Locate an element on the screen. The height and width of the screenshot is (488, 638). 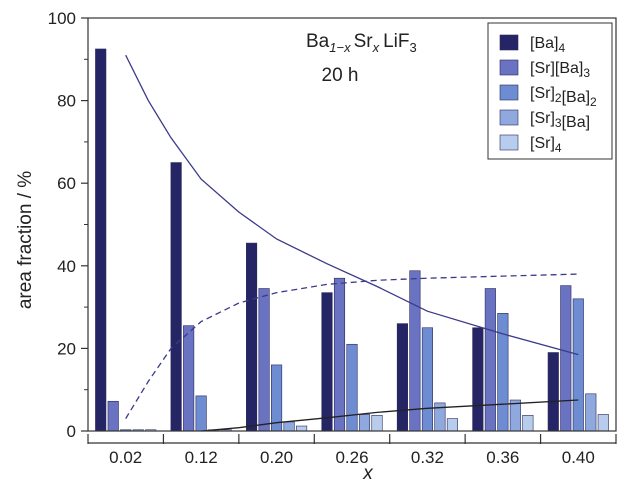
formula-base2: Sr is located at coordinates (364, 41).